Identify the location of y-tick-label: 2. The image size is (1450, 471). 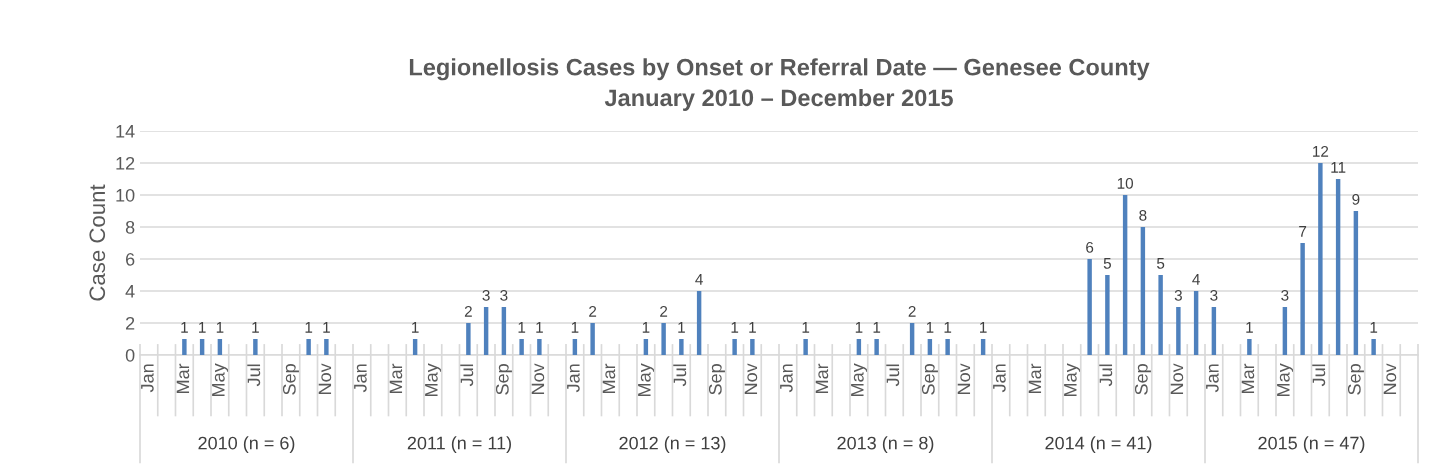
(130, 323).